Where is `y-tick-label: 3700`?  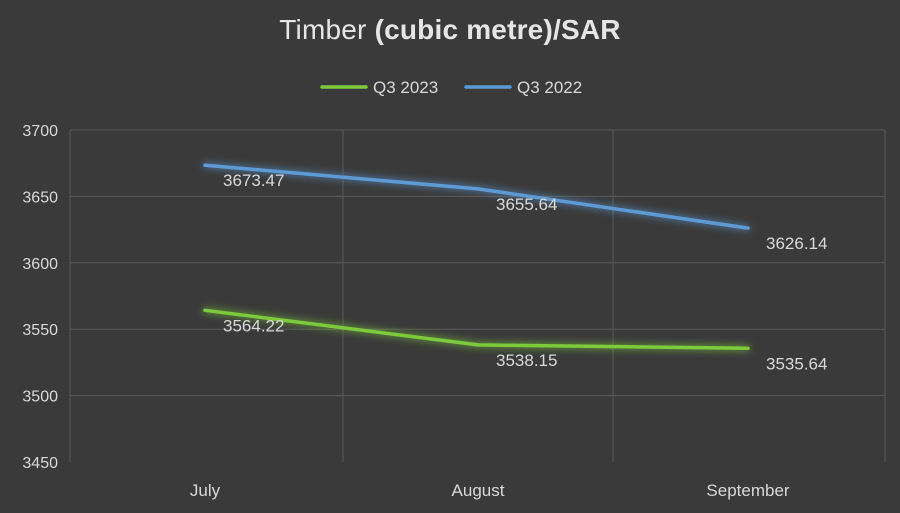 y-tick-label: 3700 is located at coordinates (40, 131).